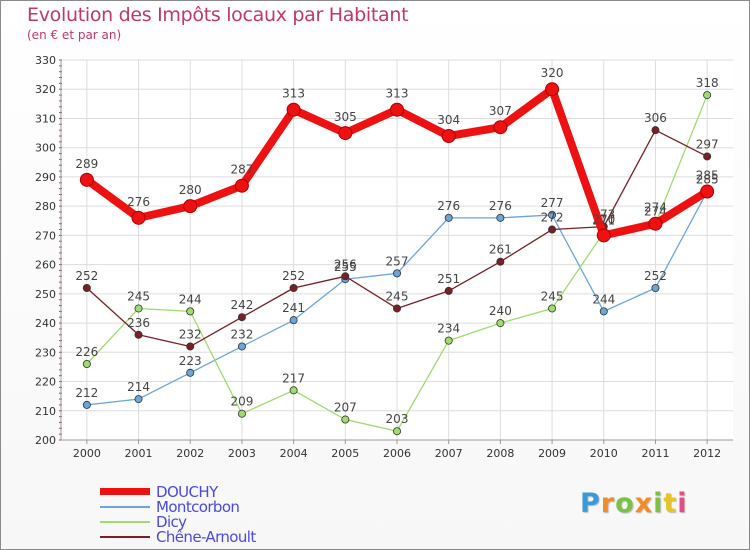 This screenshot has height=550, width=750. I want to click on legend-label-chene-arnoult: Chêne-Arnoult, so click(206, 537).